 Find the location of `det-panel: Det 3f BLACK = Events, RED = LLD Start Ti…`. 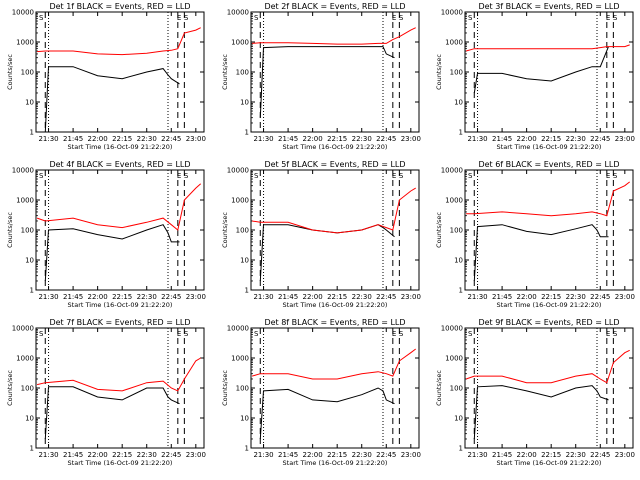

det-panel: Det 3f BLACK = Events, RED = LLD Start Ti… is located at coordinates (535, 76).